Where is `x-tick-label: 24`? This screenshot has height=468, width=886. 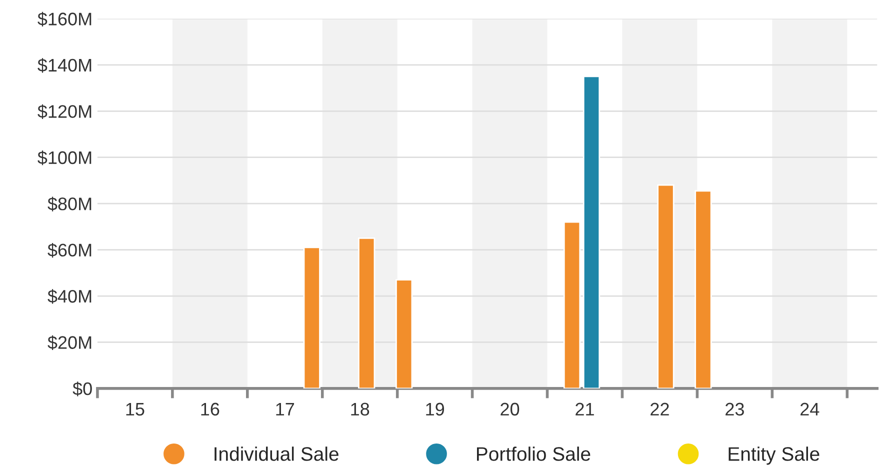 x-tick-label: 24 is located at coordinates (810, 409).